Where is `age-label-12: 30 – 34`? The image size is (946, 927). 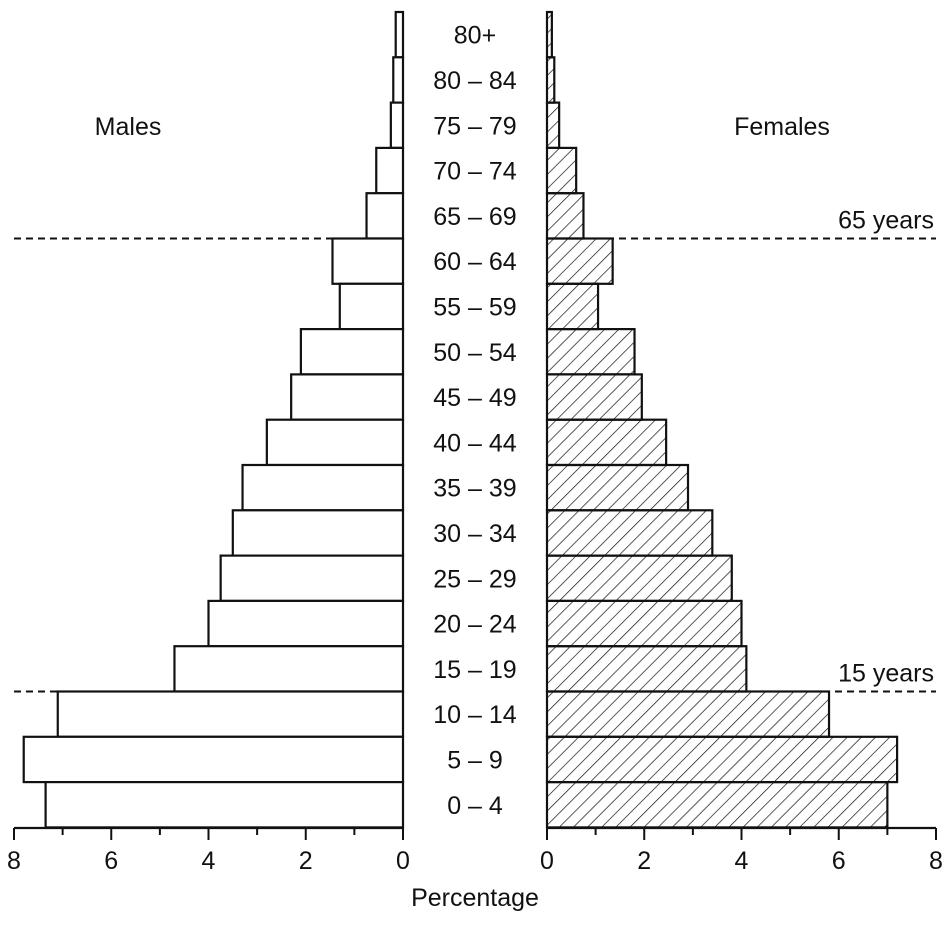
age-label-12: 30 – 34 is located at coordinates (475, 534).